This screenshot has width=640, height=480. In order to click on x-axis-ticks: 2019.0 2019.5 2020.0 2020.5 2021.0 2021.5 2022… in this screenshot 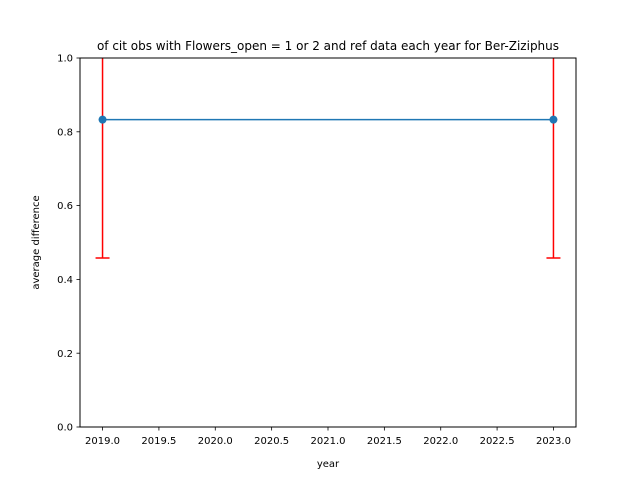, I will do `click(328, 437)`.